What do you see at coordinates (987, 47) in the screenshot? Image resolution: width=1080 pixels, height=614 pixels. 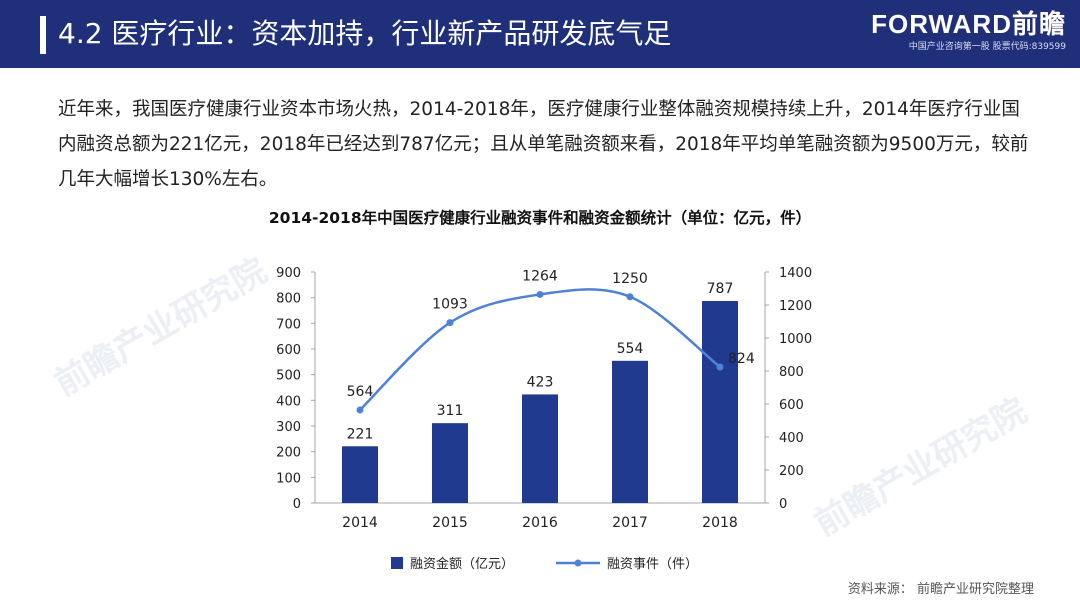 I see `brand-tagline: 中国产业咨询第一股 股票代码:839599` at bounding box center [987, 47].